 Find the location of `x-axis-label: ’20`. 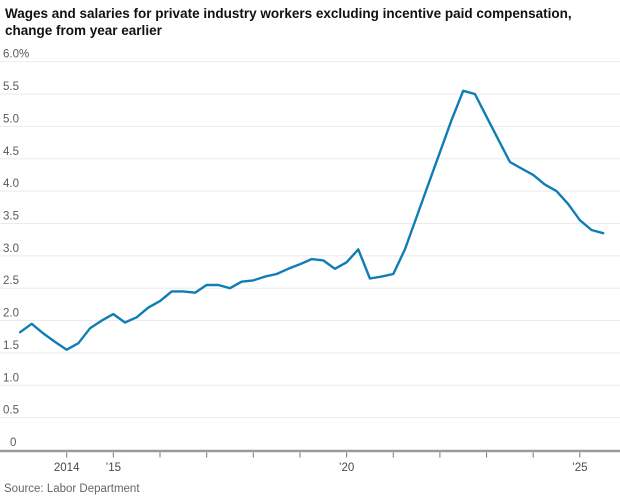

x-axis-label: ’20 is located at coordinates (346, 468).